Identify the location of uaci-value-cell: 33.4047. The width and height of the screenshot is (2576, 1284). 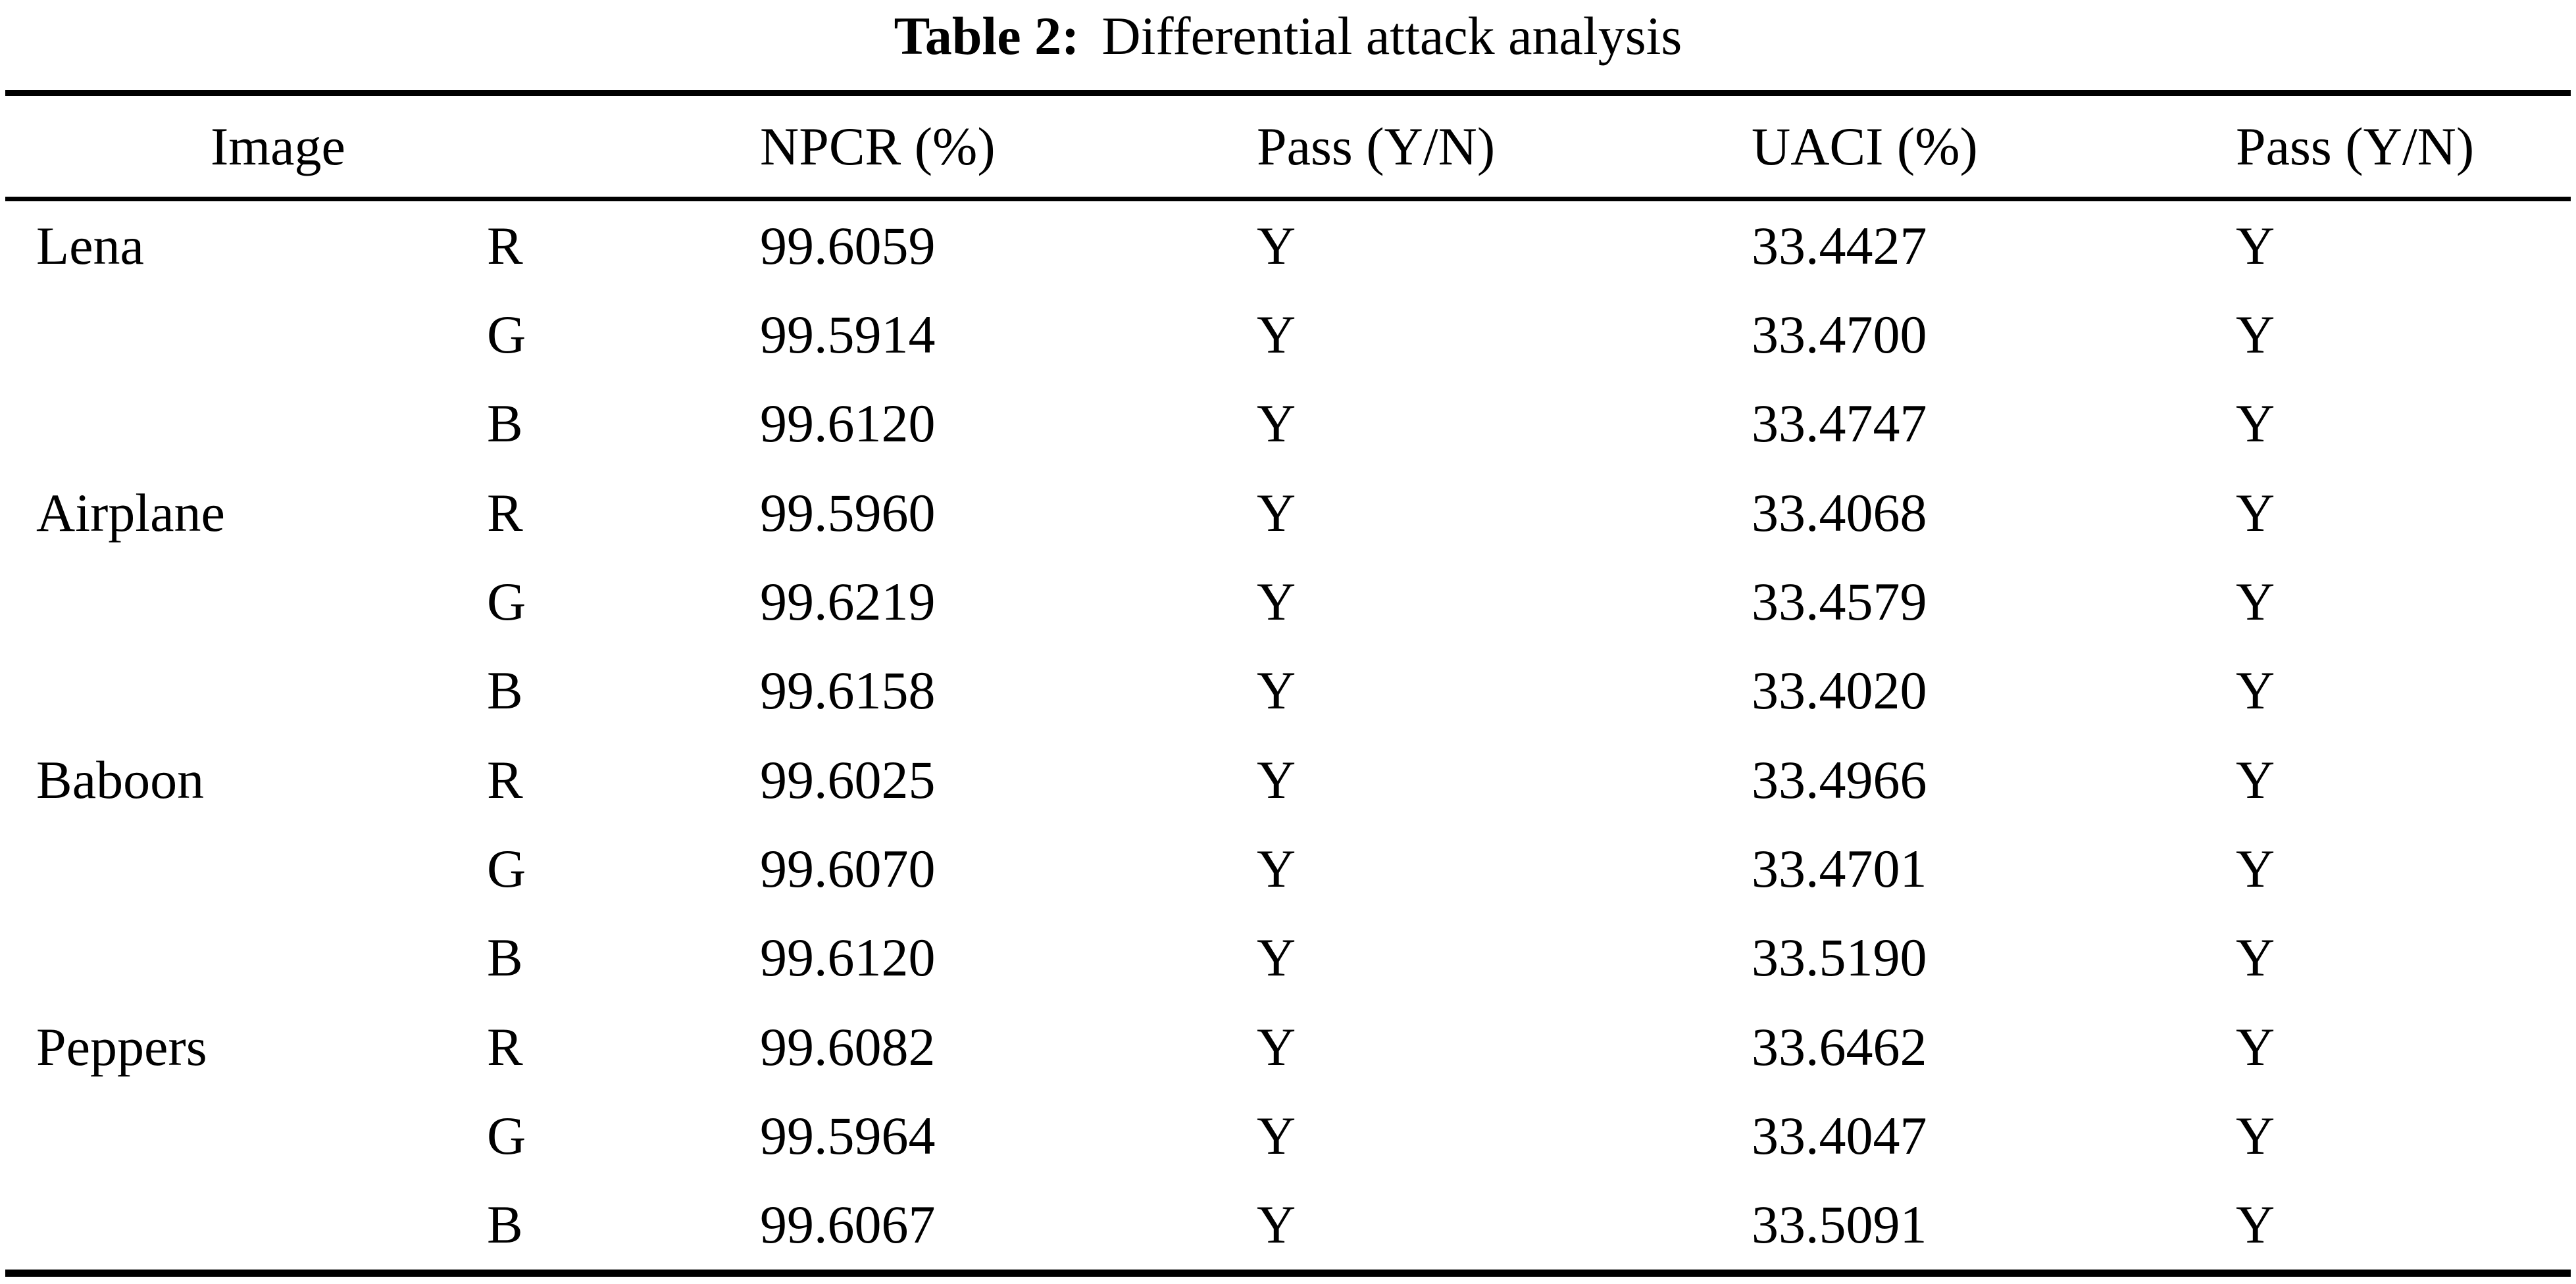
(1839, 1135).